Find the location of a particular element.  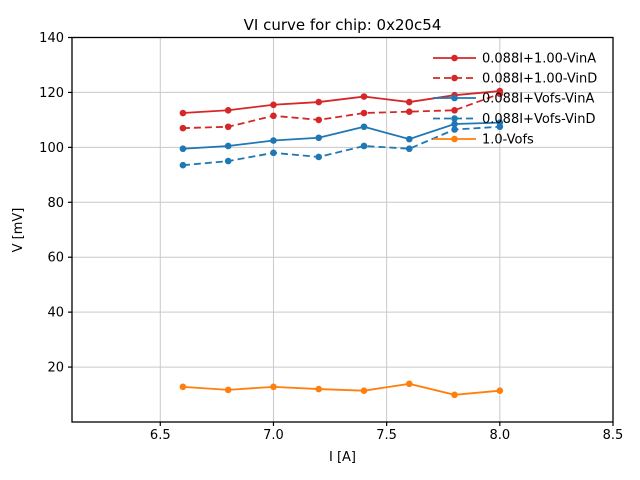

series-0.088I+Vofs-VinD is located at coordinates (341, 146).